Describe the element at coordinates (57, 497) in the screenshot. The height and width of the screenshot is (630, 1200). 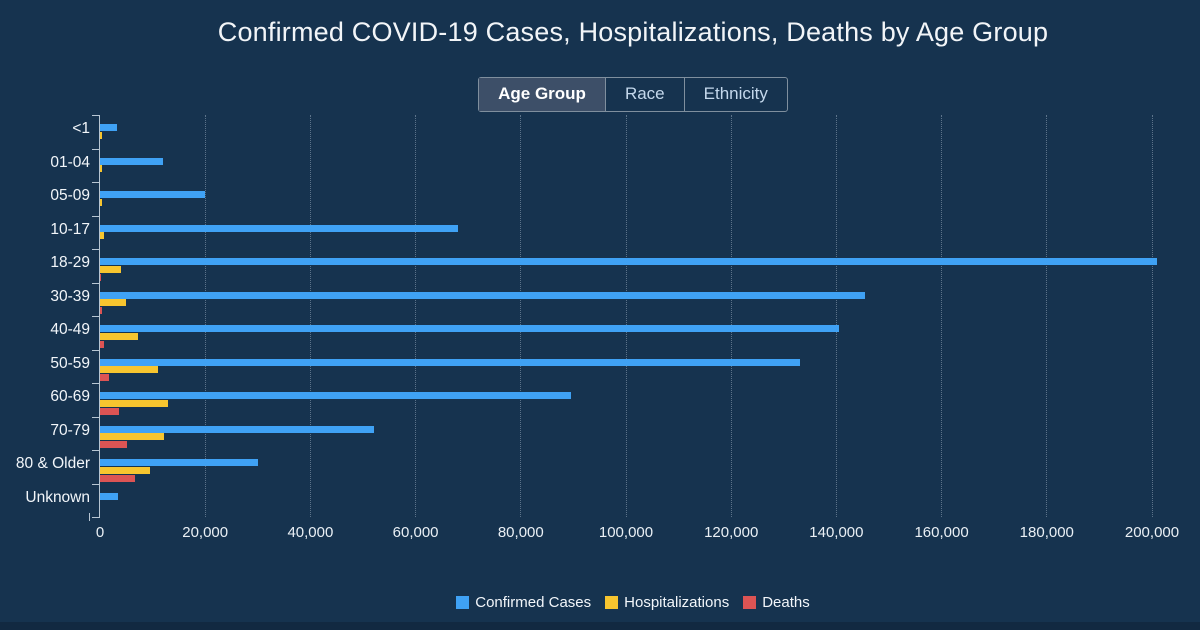
I see `y-axis-label: Unknown` at that location.